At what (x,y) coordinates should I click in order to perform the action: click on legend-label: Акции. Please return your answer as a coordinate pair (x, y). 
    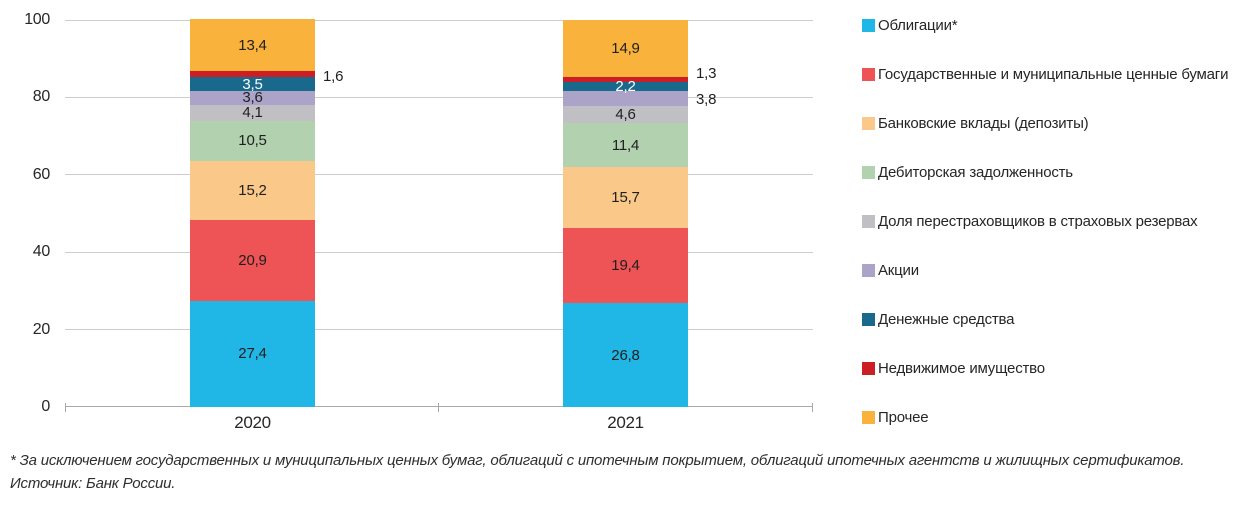
    Looking at the image, I should click on (898, 270).